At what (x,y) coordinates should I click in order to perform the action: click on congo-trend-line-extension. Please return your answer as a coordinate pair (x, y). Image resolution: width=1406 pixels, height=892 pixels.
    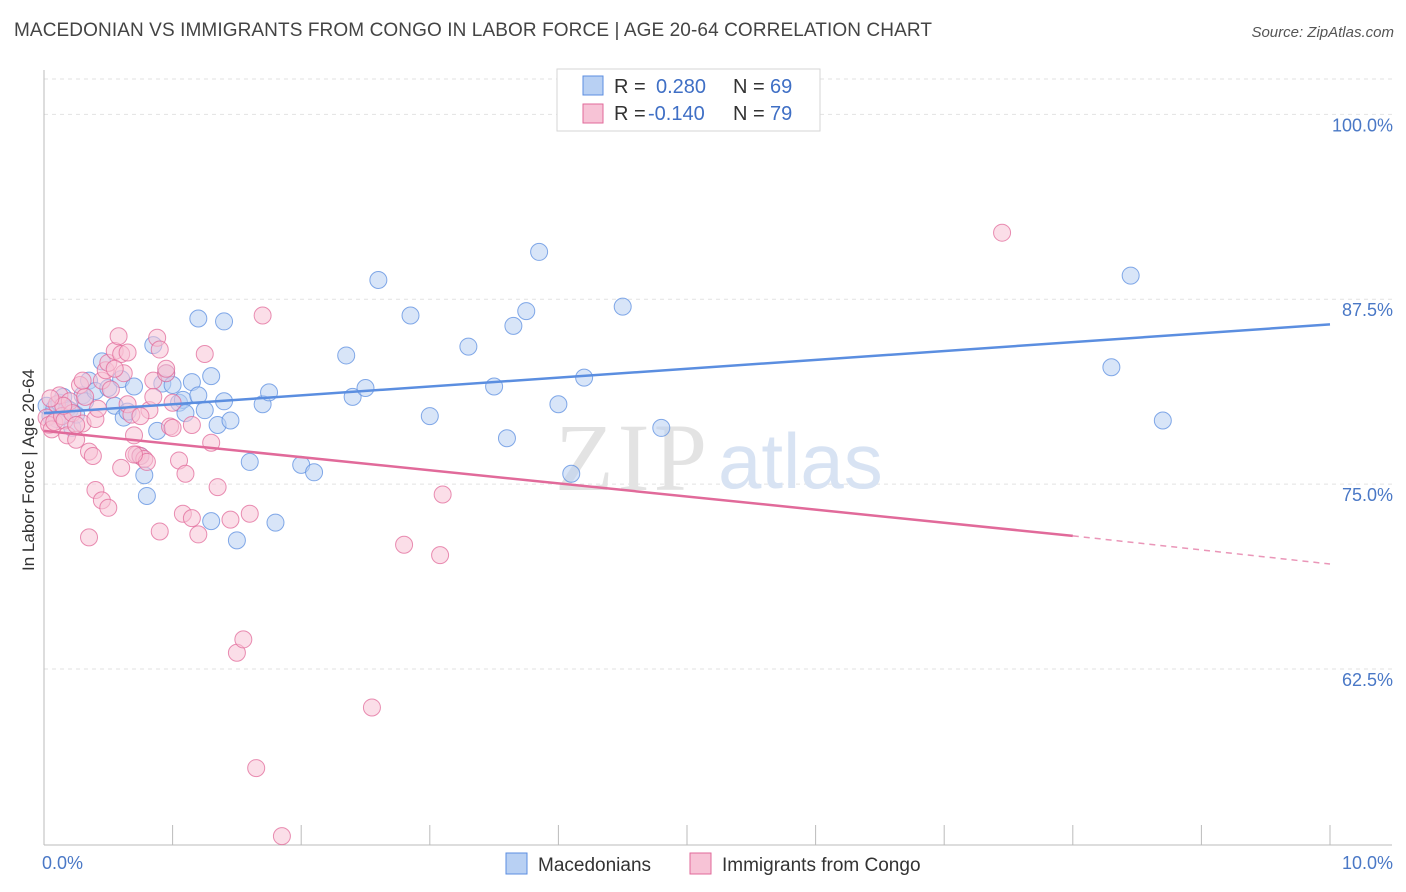
    Looking at the image, I should click on (1201, 550).